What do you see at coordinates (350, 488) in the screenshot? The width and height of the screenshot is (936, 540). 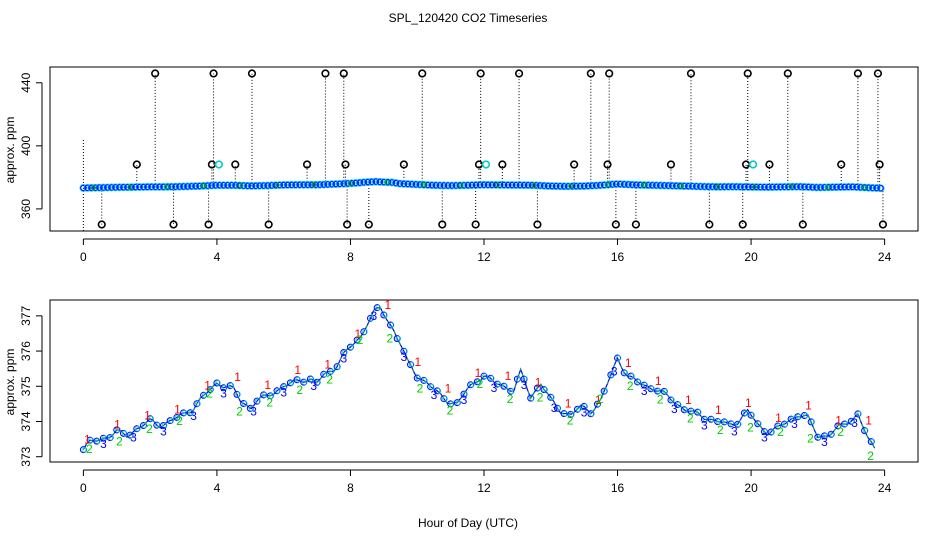 I see `bottom-x-tick-label: 8` at bounding box center [350, 488].